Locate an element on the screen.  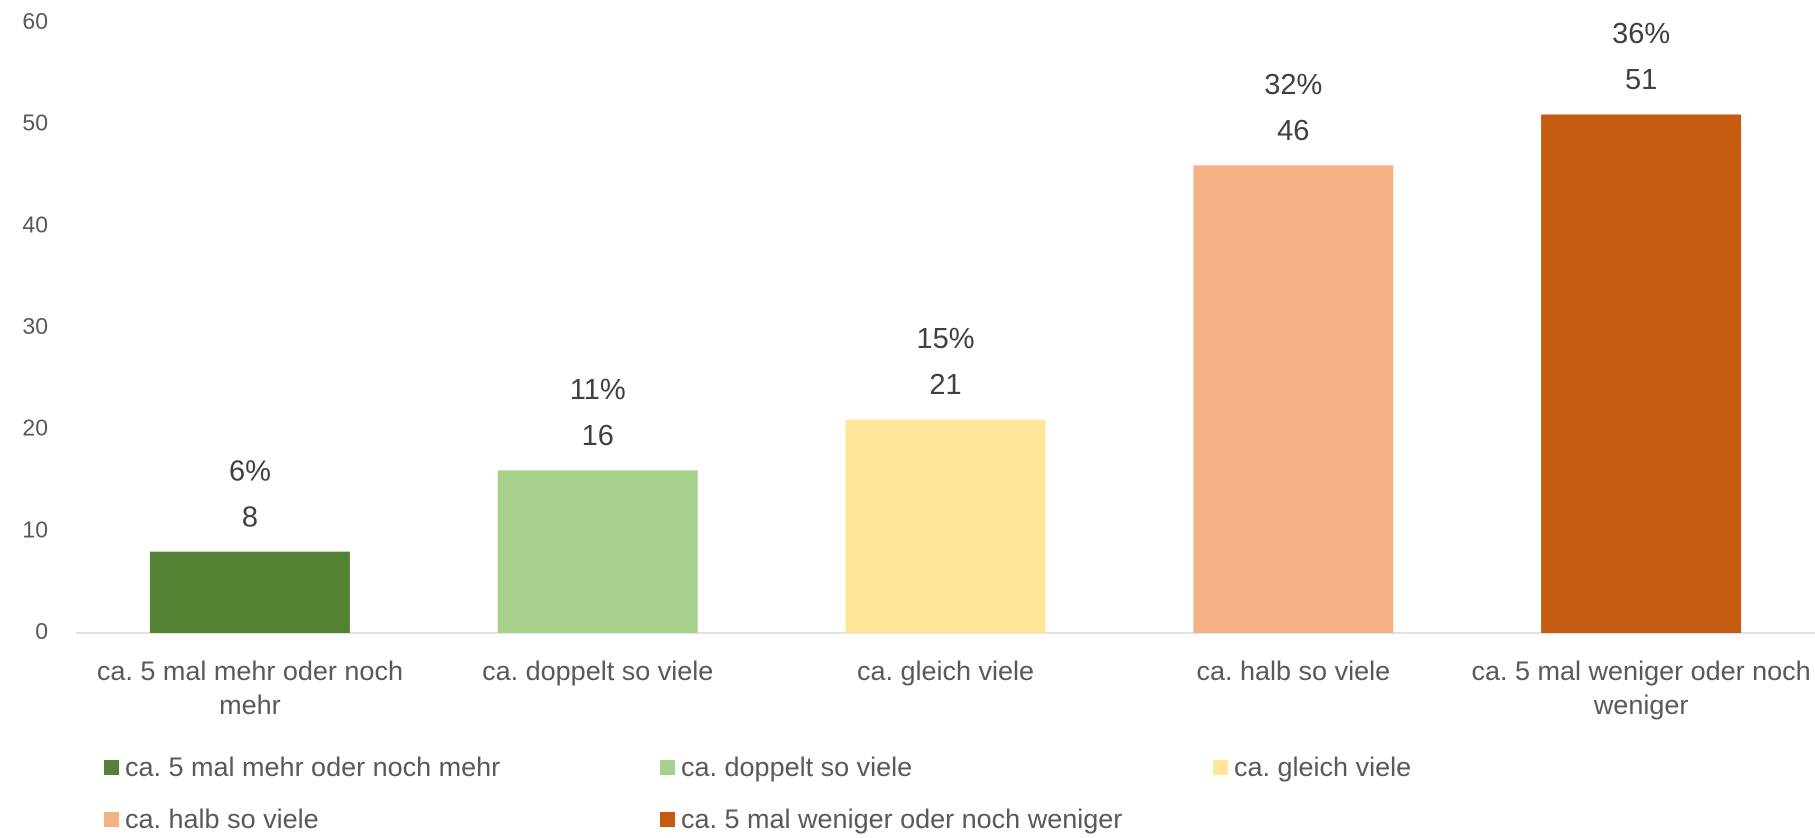
legend-label: ca. gleich viele is located at coordinates (1323, 766).